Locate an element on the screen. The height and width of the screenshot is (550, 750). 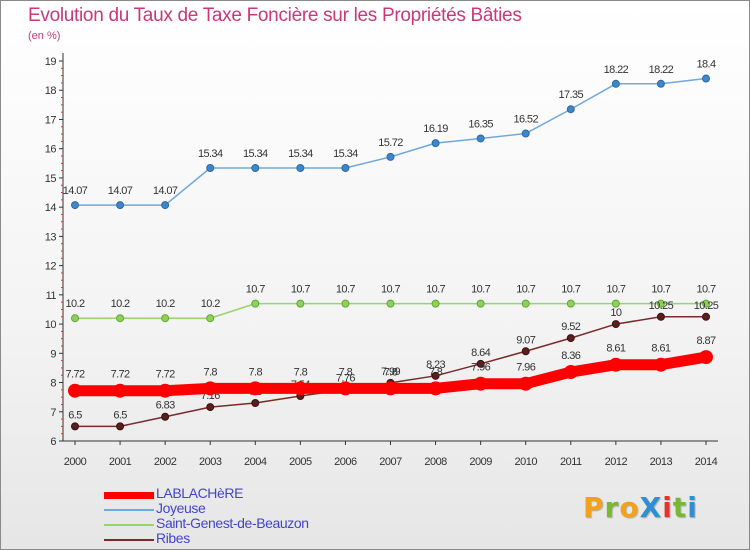
data-label-joyeuse: 16.19 is located at coordinates (435, 129).